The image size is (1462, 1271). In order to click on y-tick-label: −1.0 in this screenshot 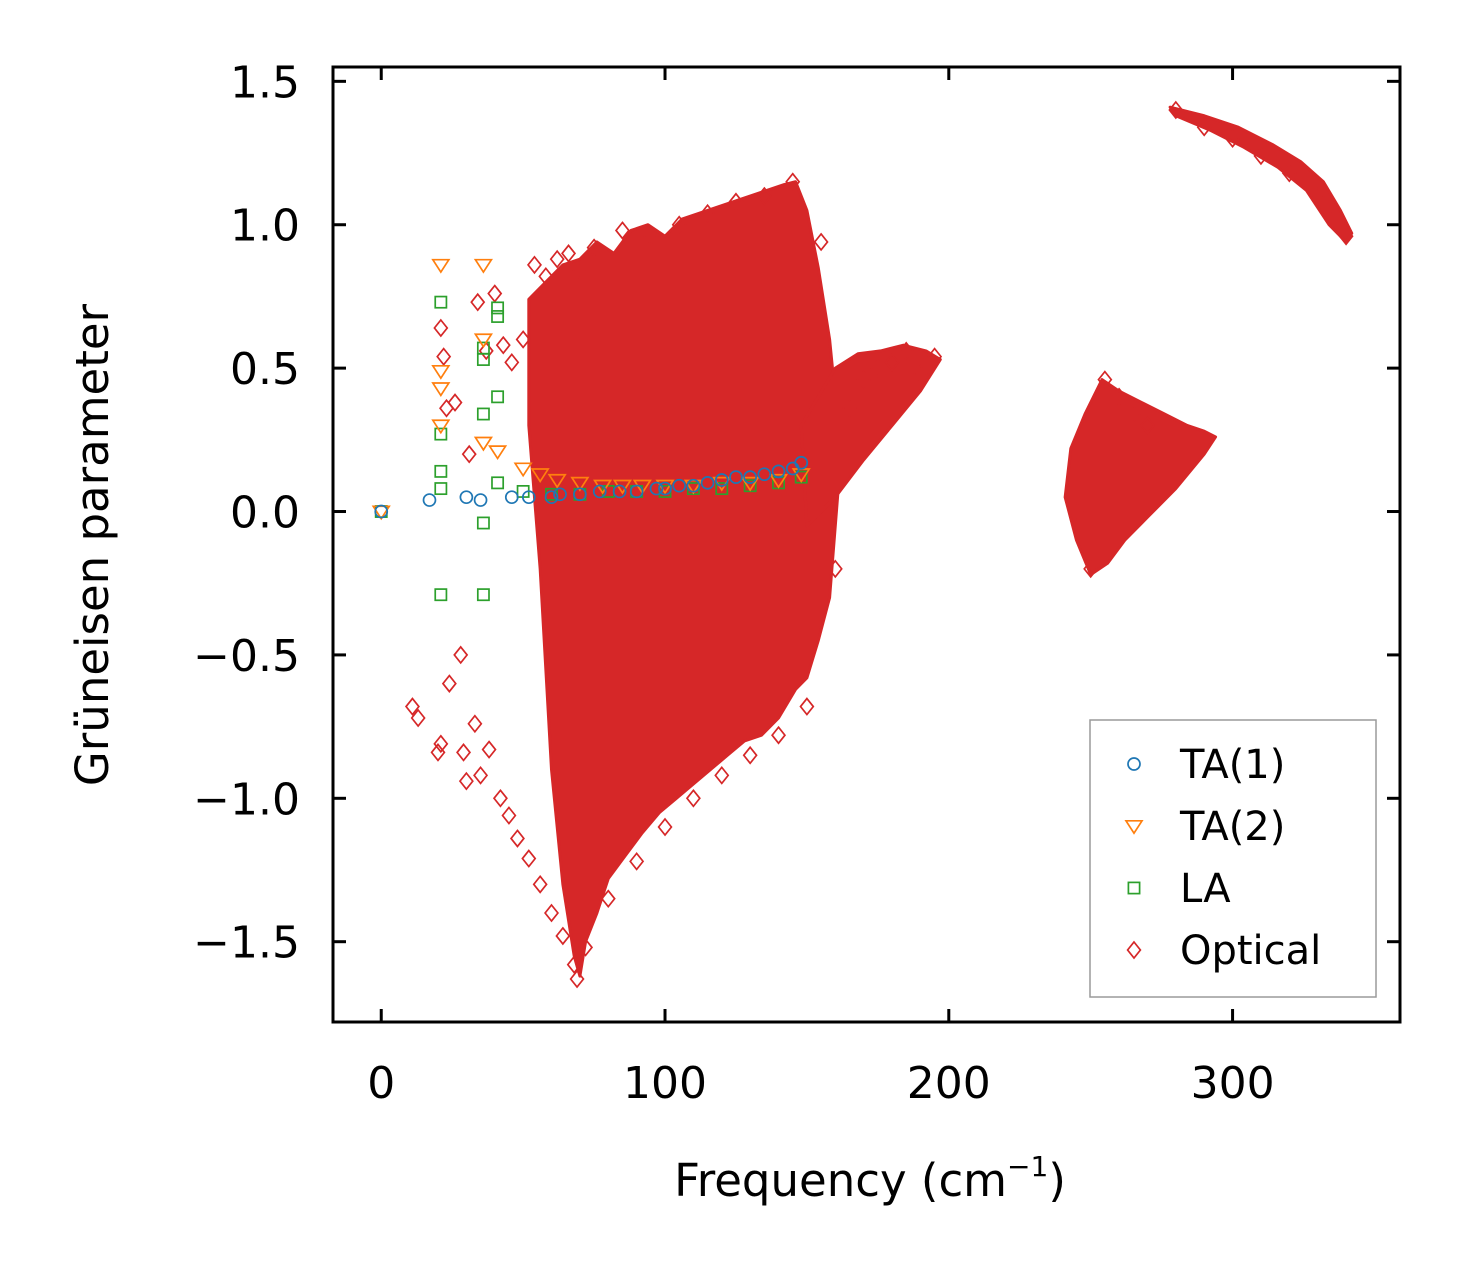, I will do `click(246, 799)`.